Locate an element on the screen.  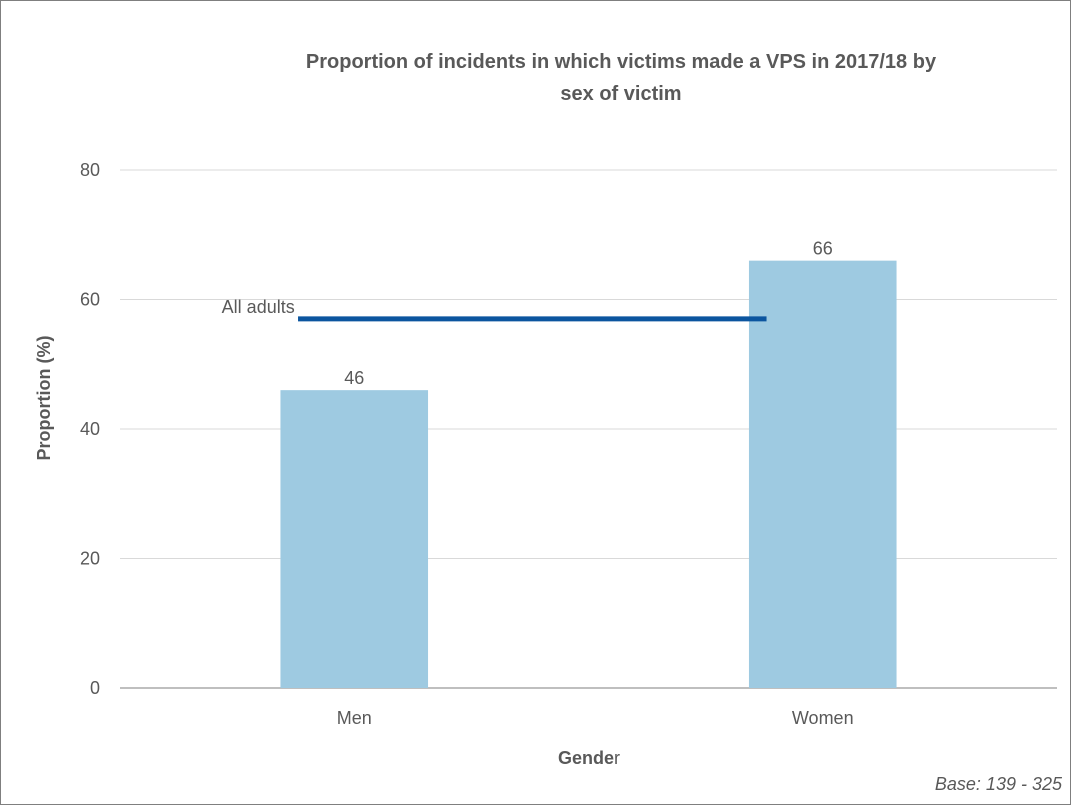
x-axis-label: Gender is located at coordinates (589, 758).